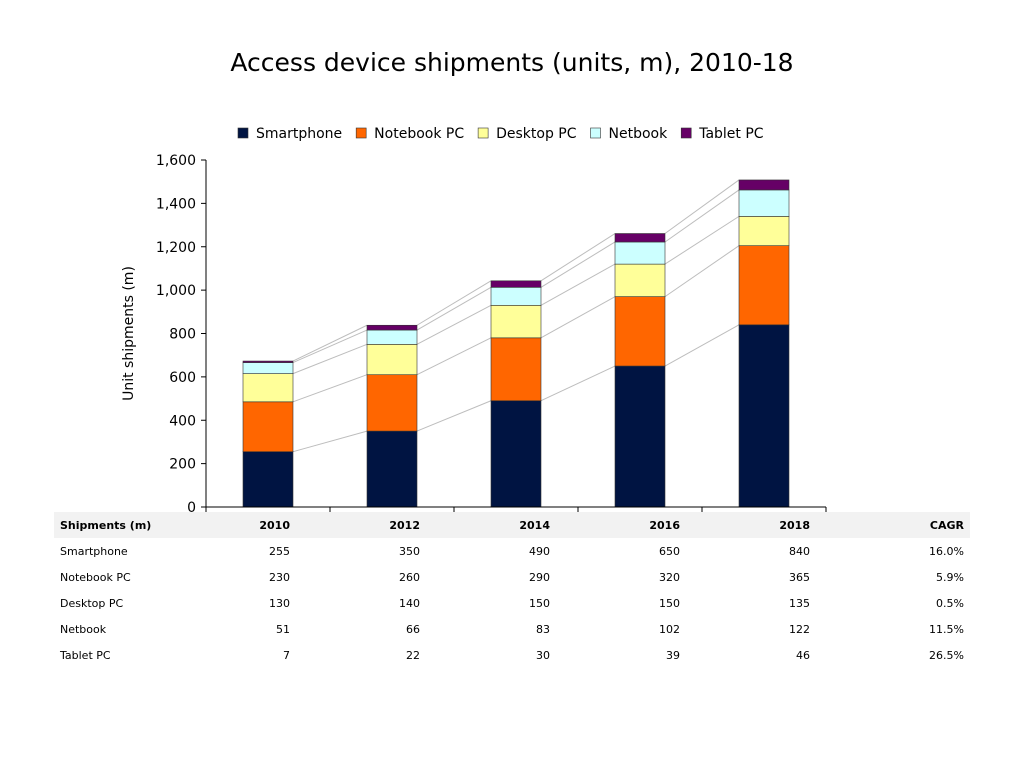 The height and width of the screenshot is (768, 1024). I want to click on table-cell: 135, so click(799, 603).